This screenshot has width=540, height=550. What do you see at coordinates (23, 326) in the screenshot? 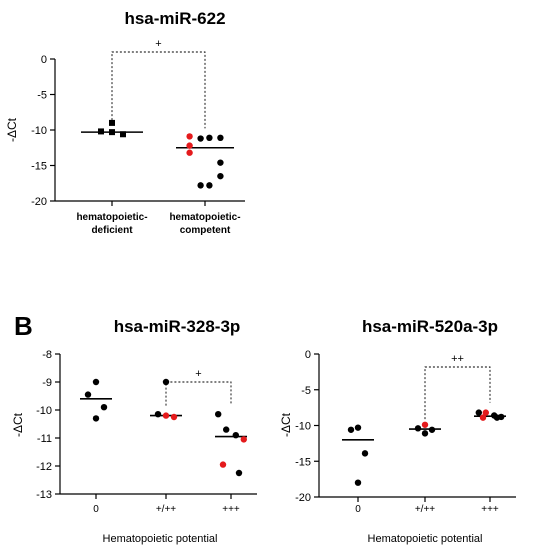
I see `panel-label: B` at bounding box center [23, 326].